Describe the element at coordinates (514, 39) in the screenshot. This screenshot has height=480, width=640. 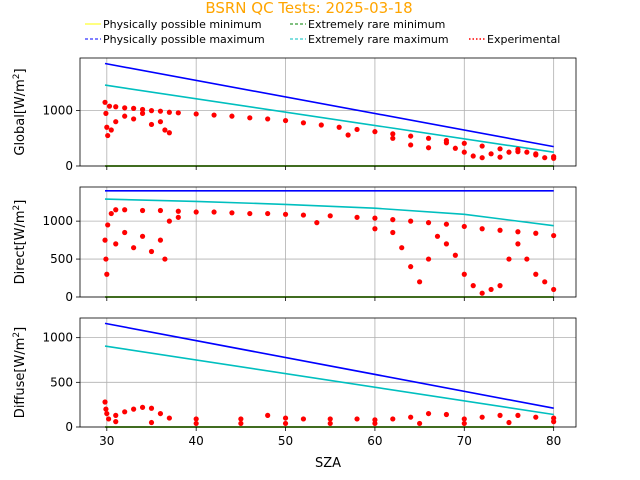
I see `legend-entry-experimental: Experimental` at that location.